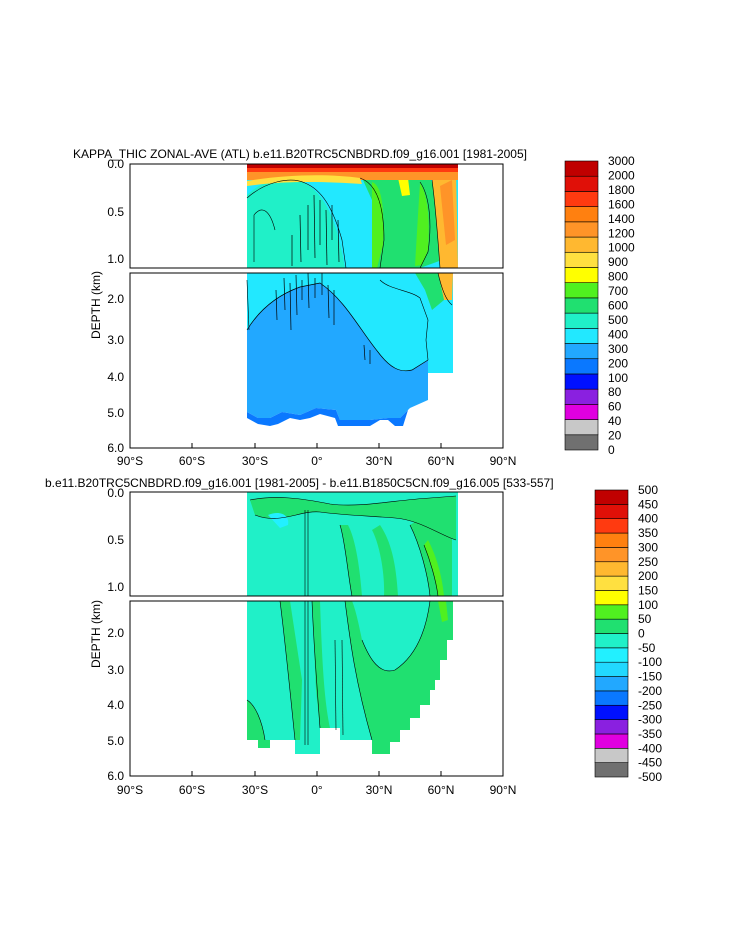  What do you see at coordinates (429, 291) in the screenshot?
I see `top-region-600-700-lower` at bounding box center [429, 291].